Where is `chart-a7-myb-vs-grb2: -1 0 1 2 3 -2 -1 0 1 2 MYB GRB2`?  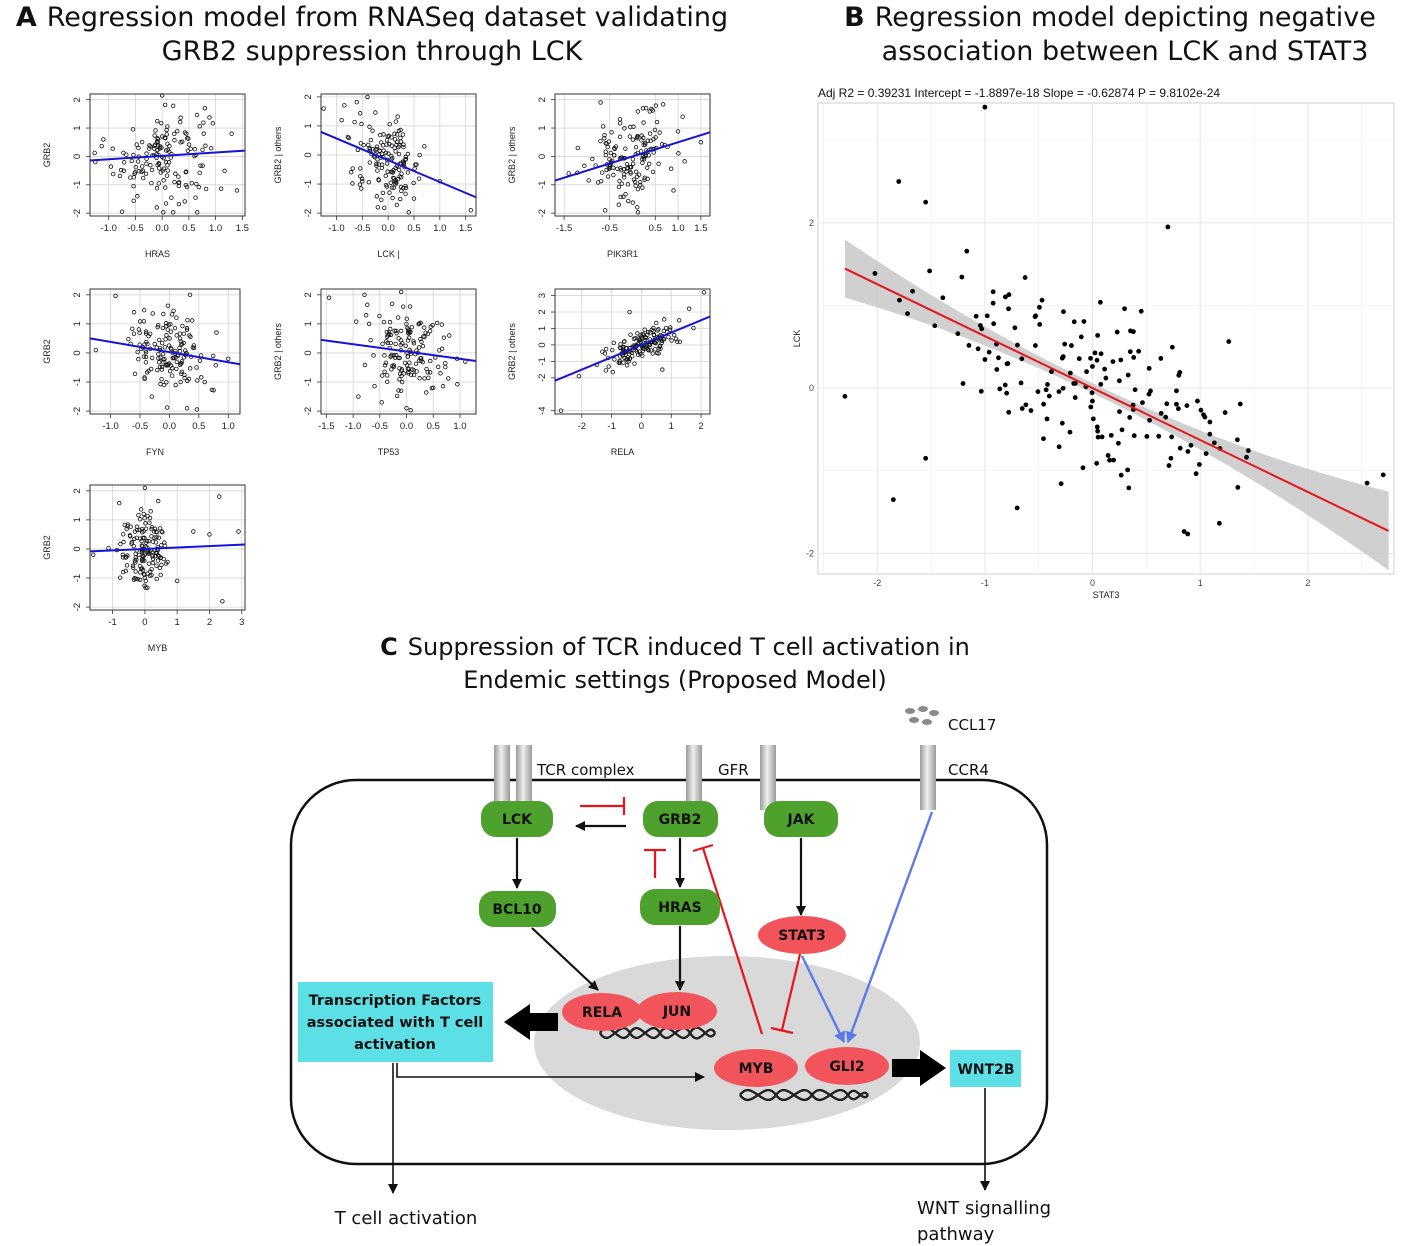 chart-a7-myb-vs-grb2: -1 0 1 2 3 -2 -1 0 1 2 MYB GRB2 is located at coordinates (144, 568).